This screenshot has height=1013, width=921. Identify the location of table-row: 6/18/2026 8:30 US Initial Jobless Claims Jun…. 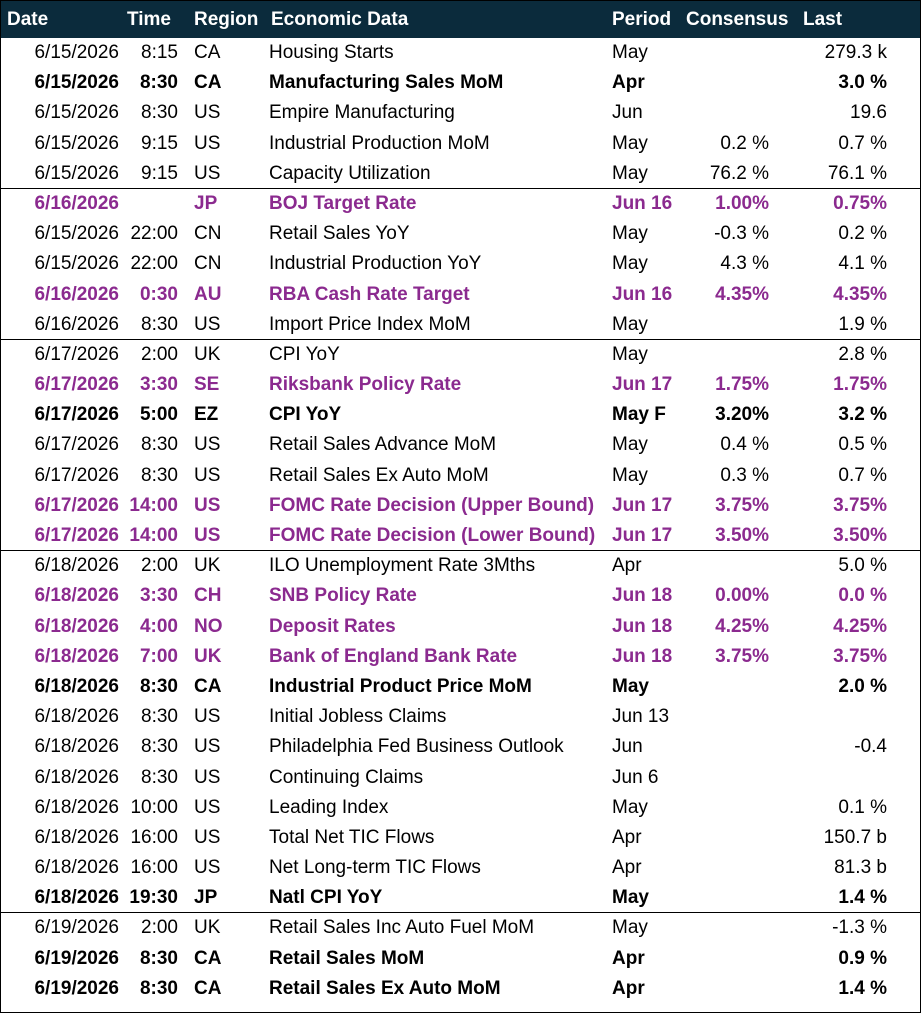
(460, 717).